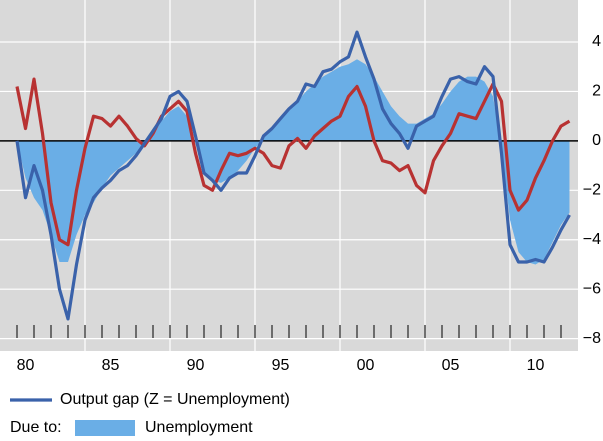 The width and height of the screenshot is (603, 441). What do you see at coordinates (451, 365) in the screenshot?
I see `x-tick-label: 05` at bounding box center [451, 365].